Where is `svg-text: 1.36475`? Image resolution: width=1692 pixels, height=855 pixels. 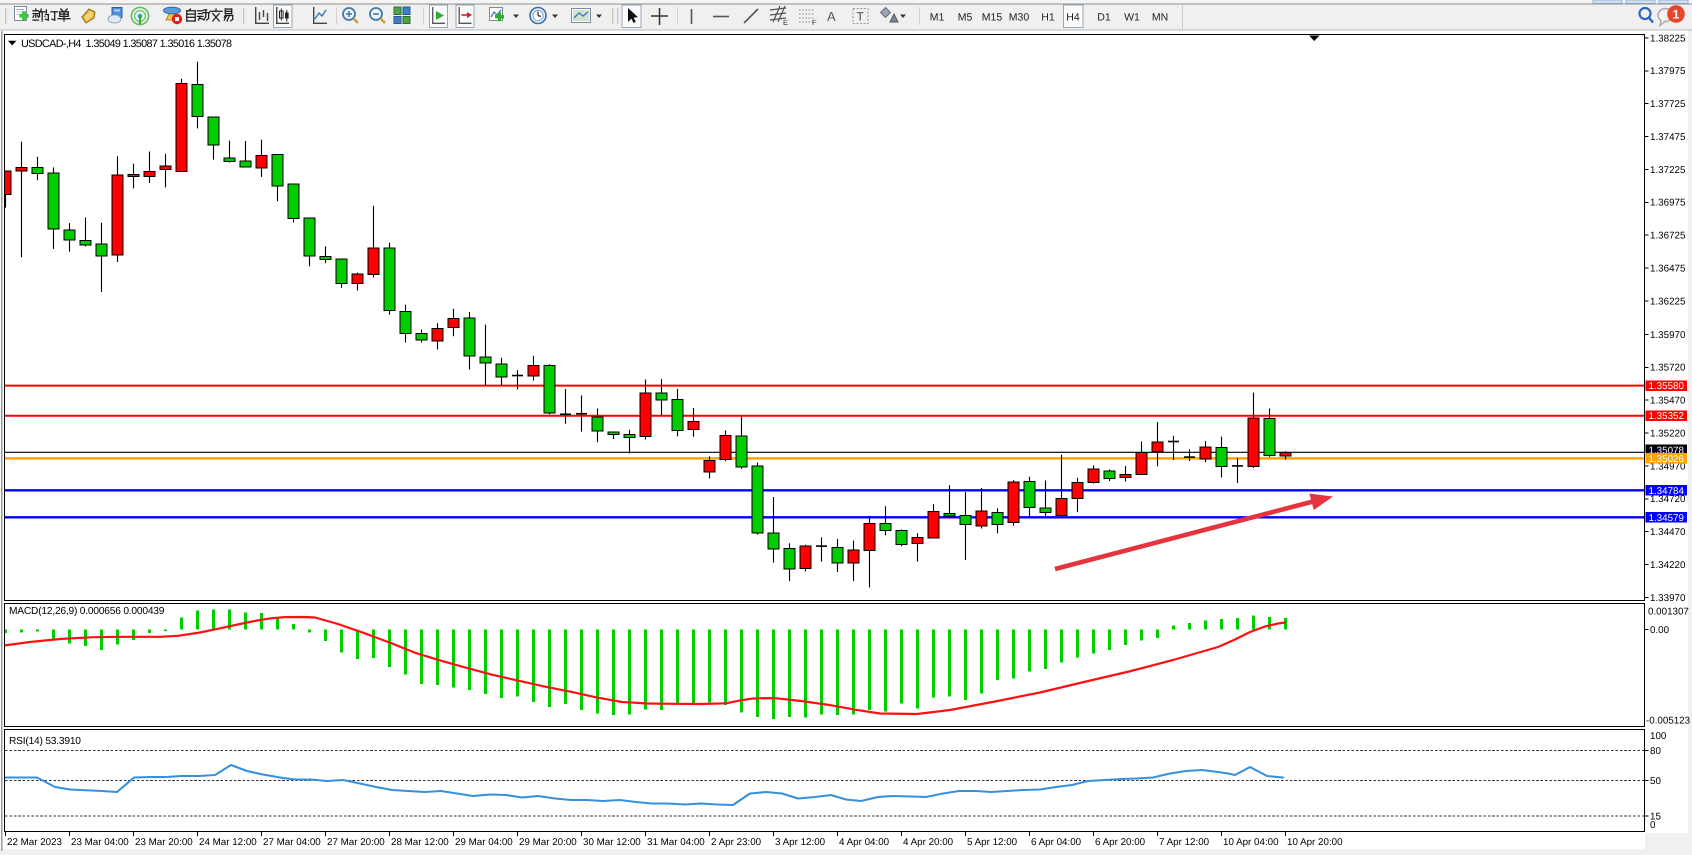
svg-text: 1.36475 is located at coordinates (1668, 268).